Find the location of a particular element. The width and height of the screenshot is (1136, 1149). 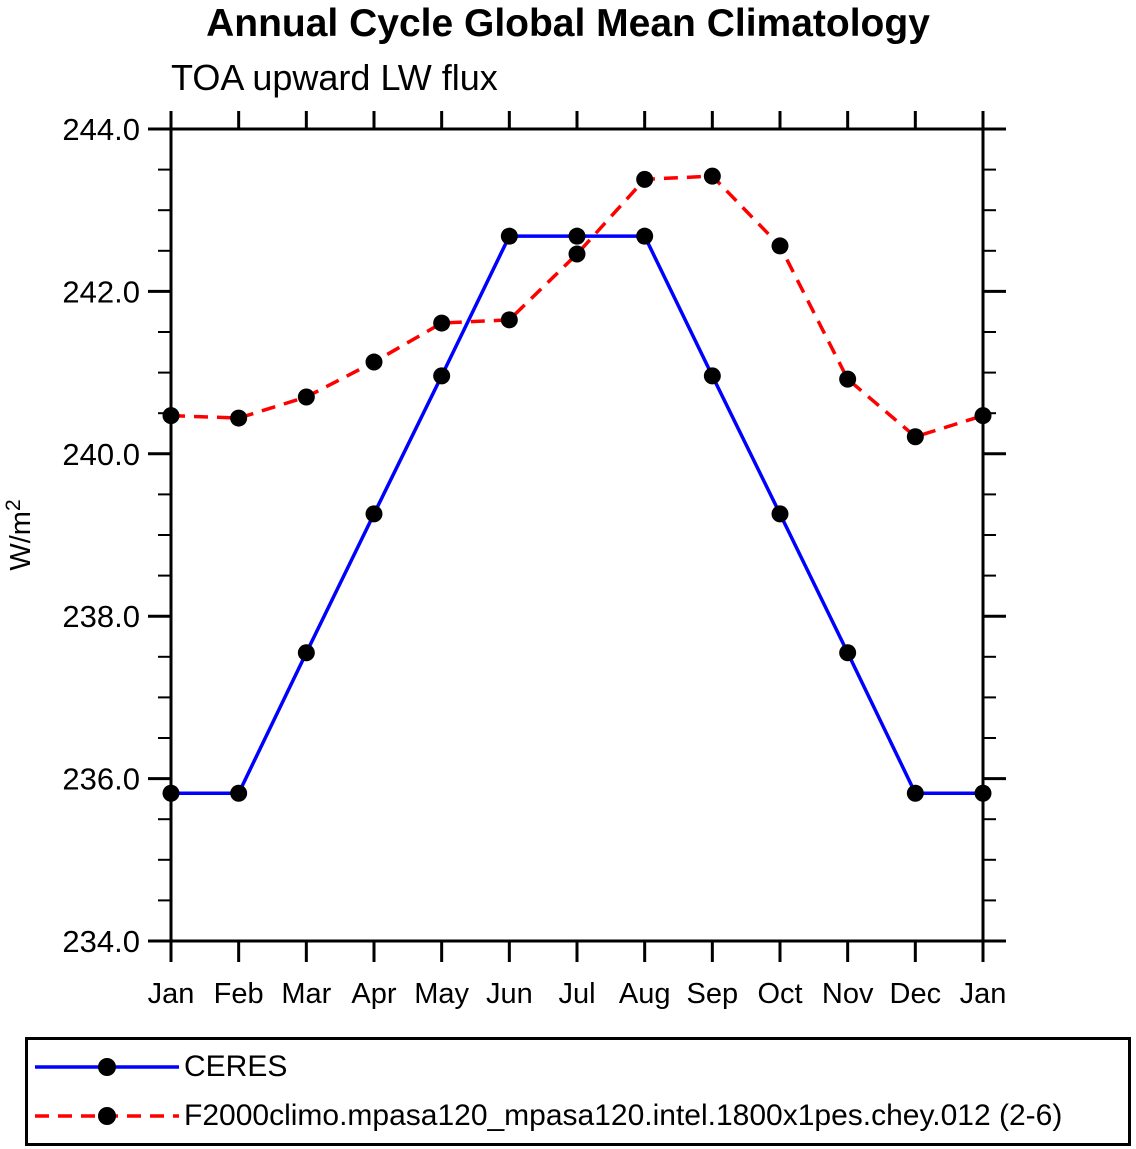

chart-title: Annual Cycle Global Mean Climatology is located at coordinates (568, 23).